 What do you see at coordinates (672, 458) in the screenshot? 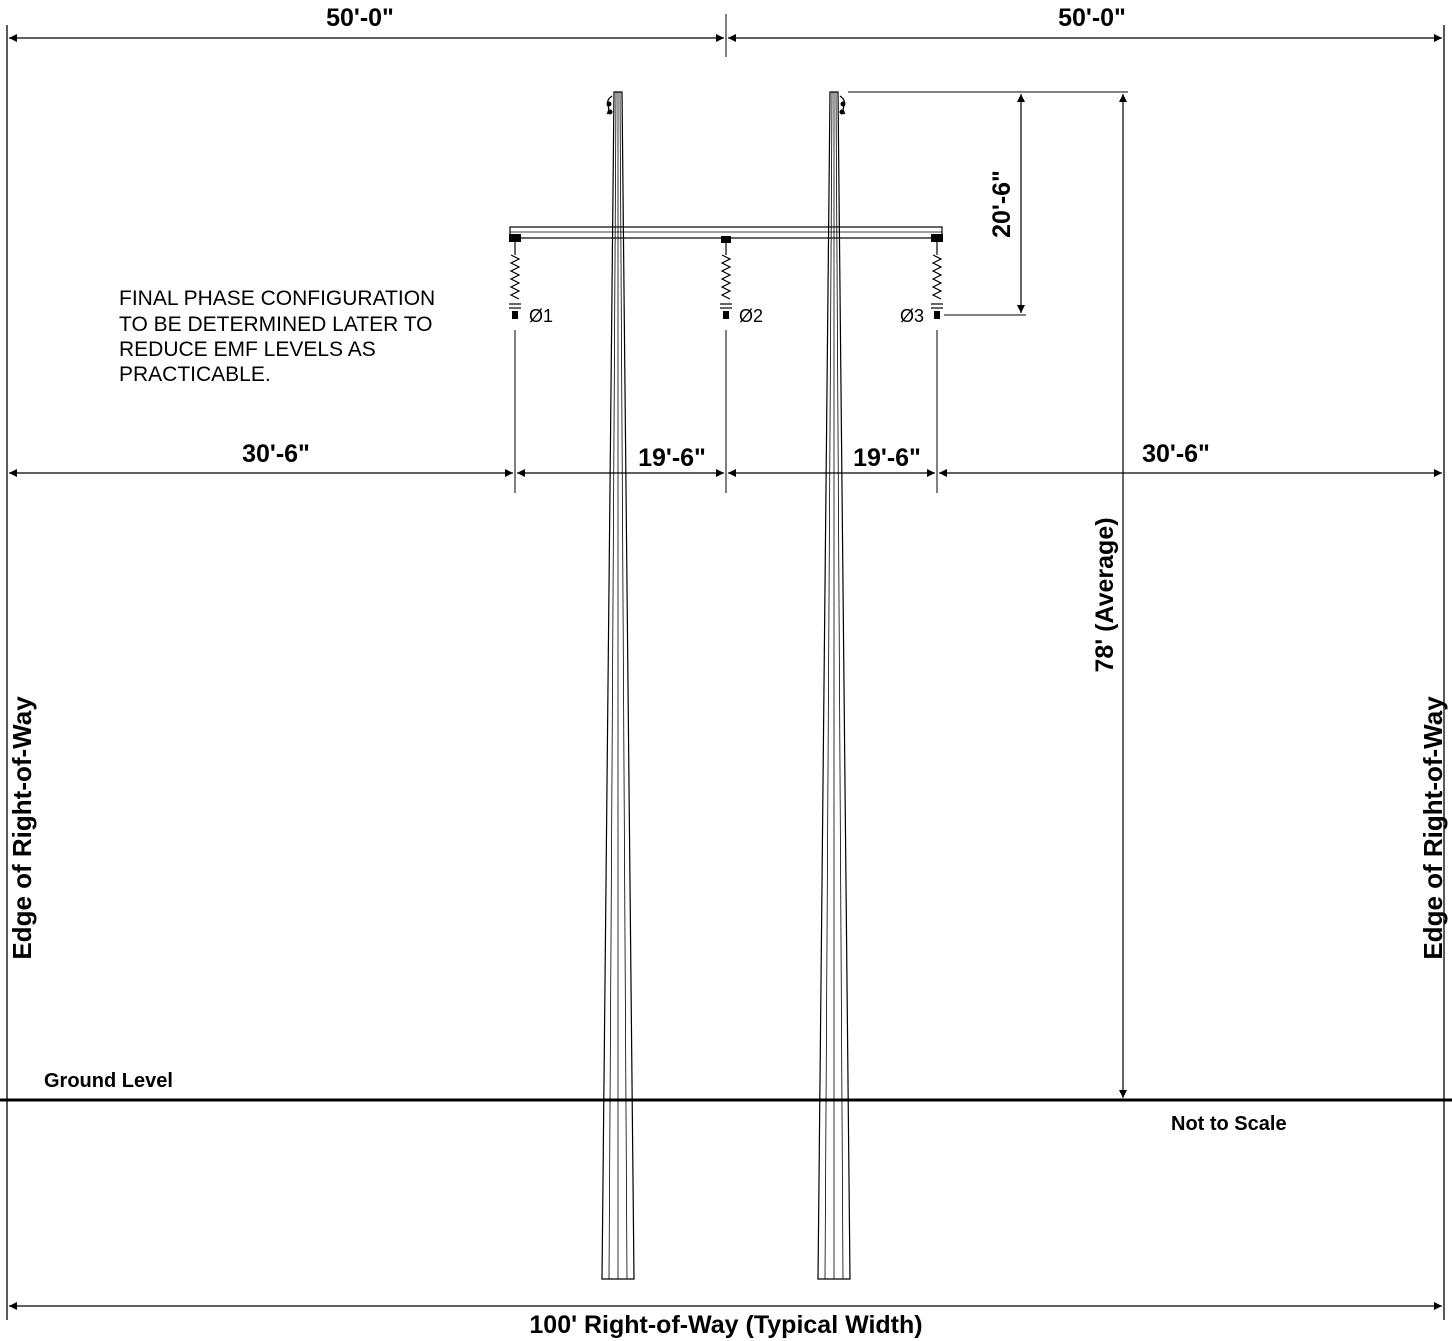
I see `phase-center-left-dimension: 19'-6"` at bounding box center [672, 458].